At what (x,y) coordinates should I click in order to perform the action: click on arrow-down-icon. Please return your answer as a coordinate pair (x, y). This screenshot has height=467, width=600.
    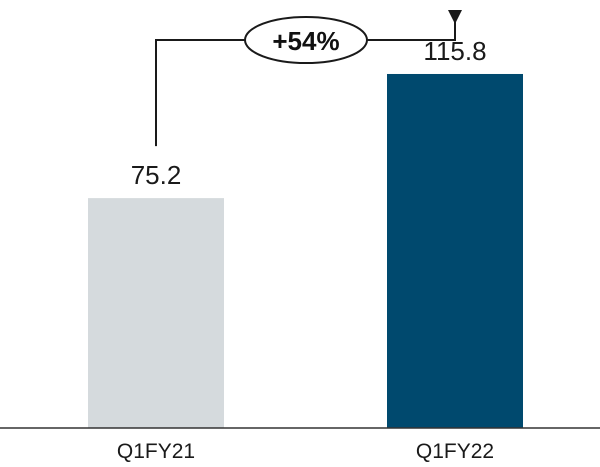
    Looking at the image, I should click on (455, 16).